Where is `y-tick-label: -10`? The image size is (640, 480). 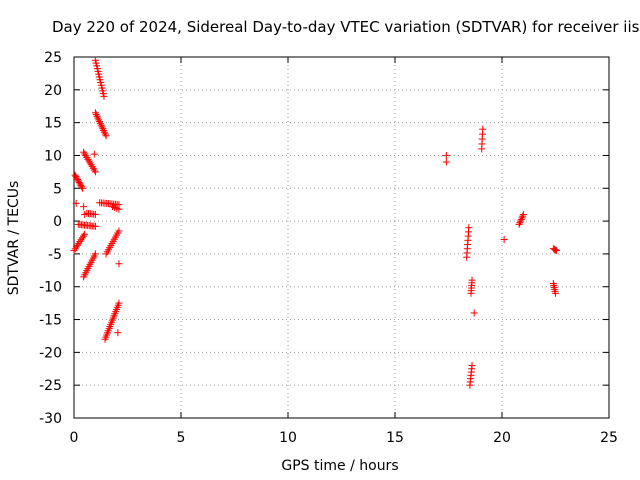
y-tick-label: -10 is located at coordinates (50, 288).